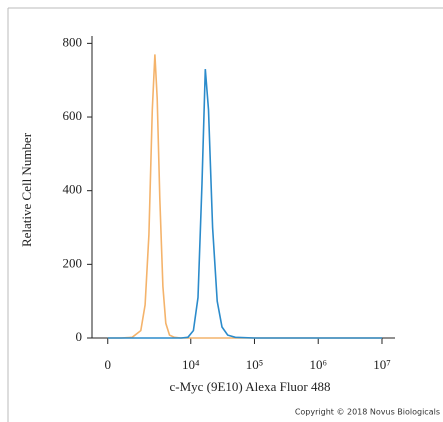  What do you see at coordinates (73, 41) in the screenshot?
I see `y-tick-label: 800` at bounding box center [73, 41].